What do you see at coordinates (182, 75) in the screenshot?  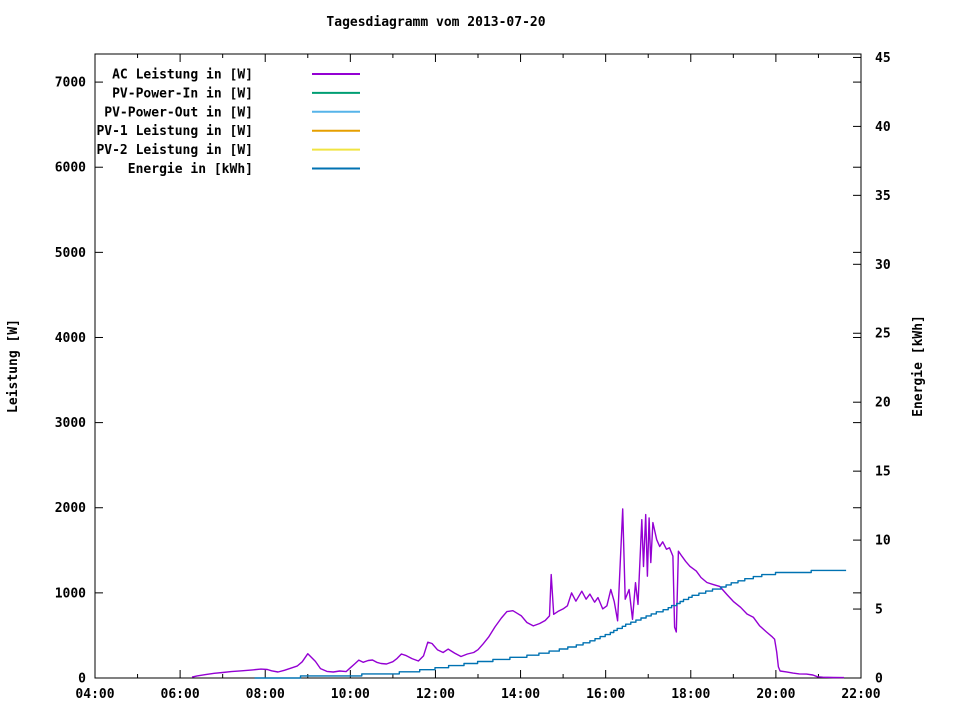 I see `legend-label: AC Leistung in [W]` at bounding box center [182, 75].